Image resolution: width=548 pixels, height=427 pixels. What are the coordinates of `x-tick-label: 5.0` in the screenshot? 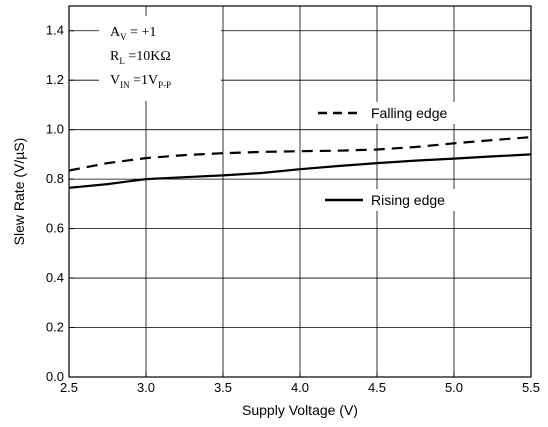 It's located at (454, 387).